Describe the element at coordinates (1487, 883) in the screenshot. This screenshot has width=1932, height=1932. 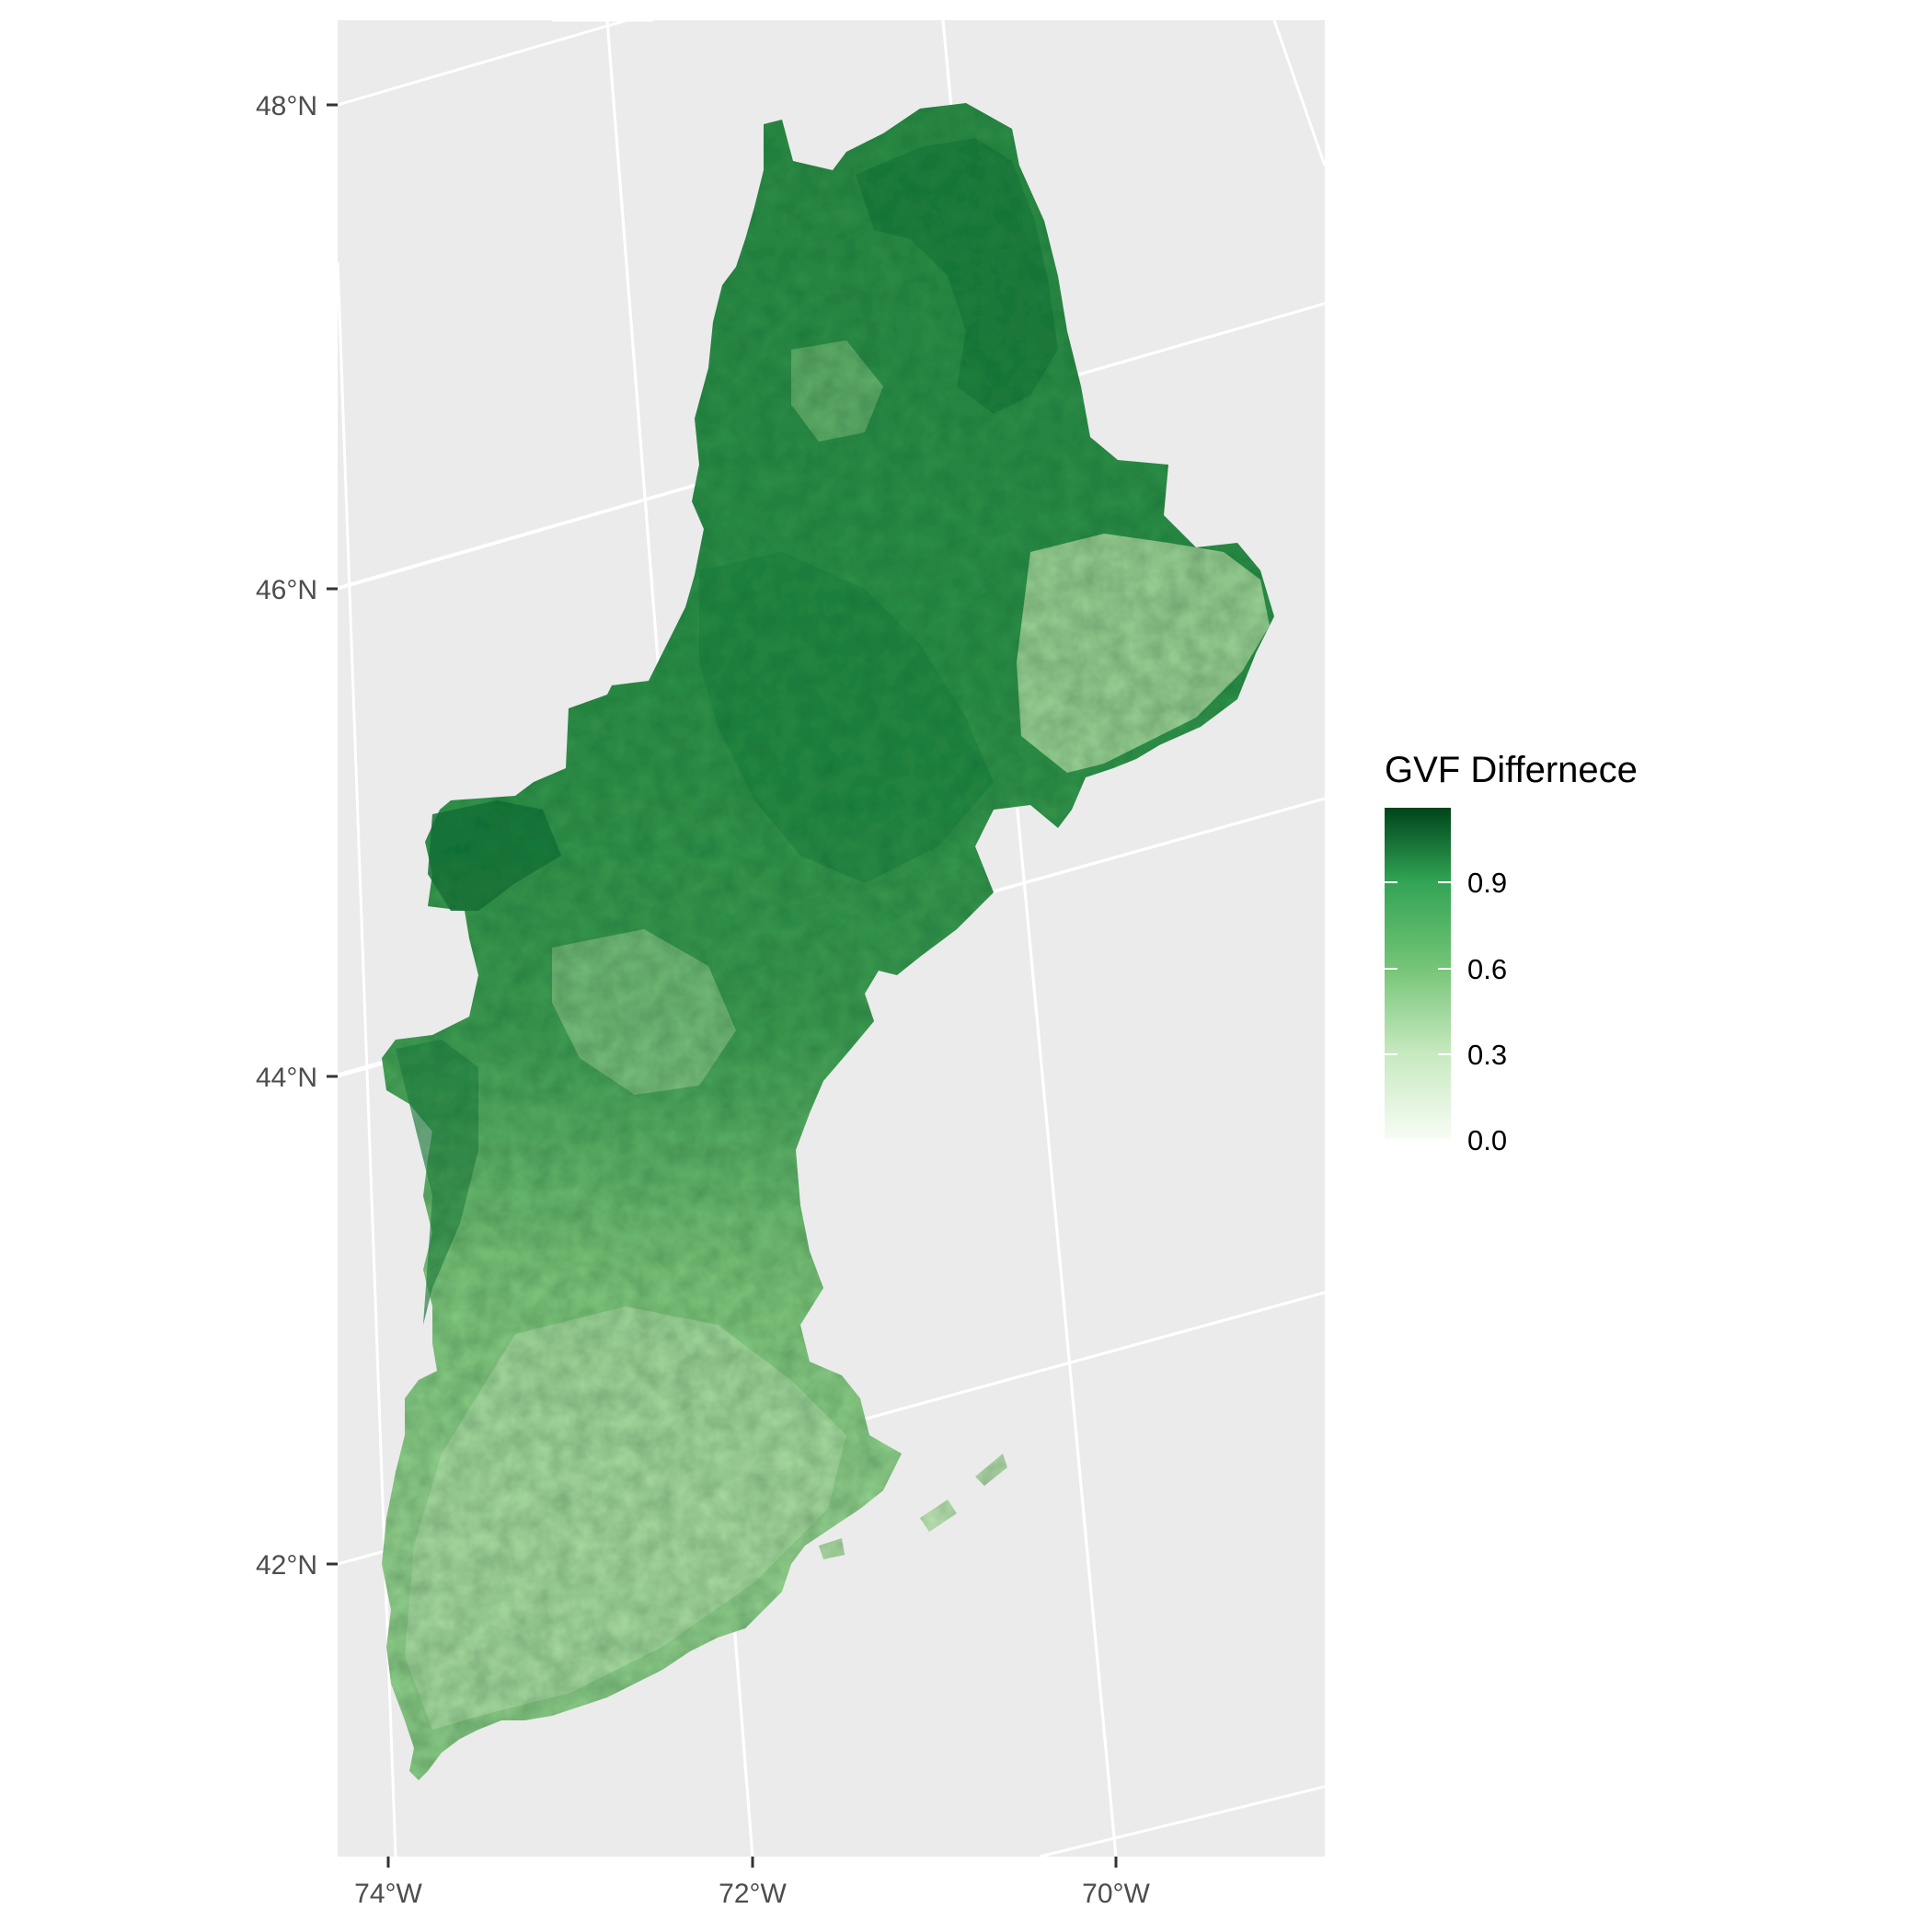
I see `legend-label-0.9: 0.9` at that location.